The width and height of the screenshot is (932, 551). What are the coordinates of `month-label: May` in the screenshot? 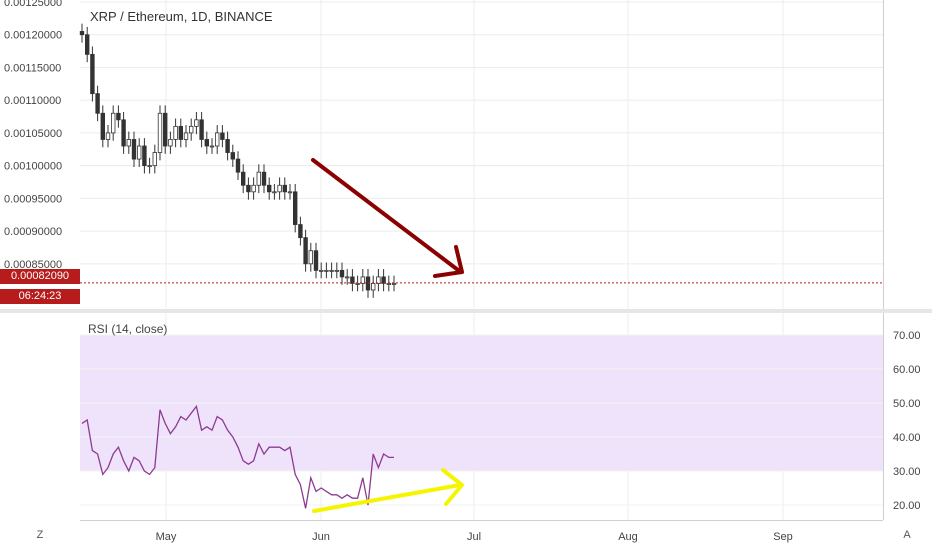 It's located at (166, 537).